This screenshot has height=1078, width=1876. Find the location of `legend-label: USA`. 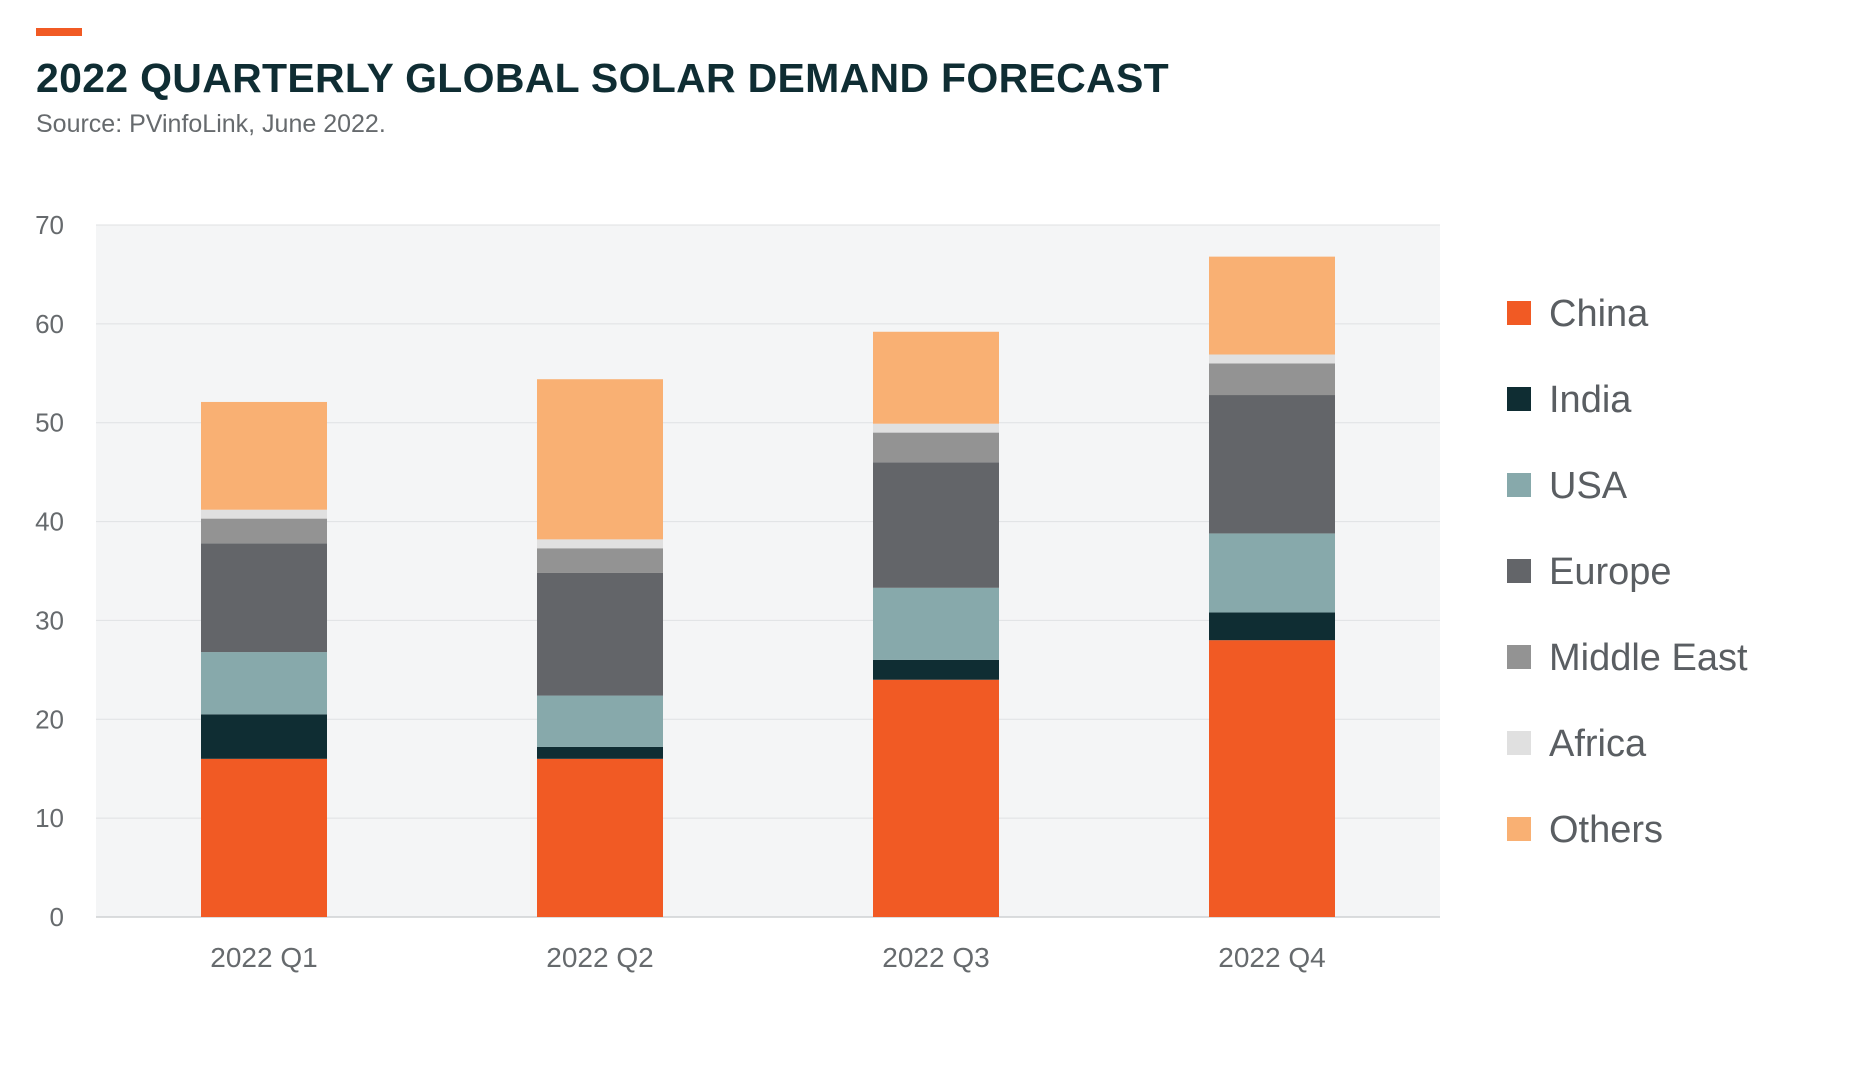

legend-label: USA is located at coordinates (1588, 486).